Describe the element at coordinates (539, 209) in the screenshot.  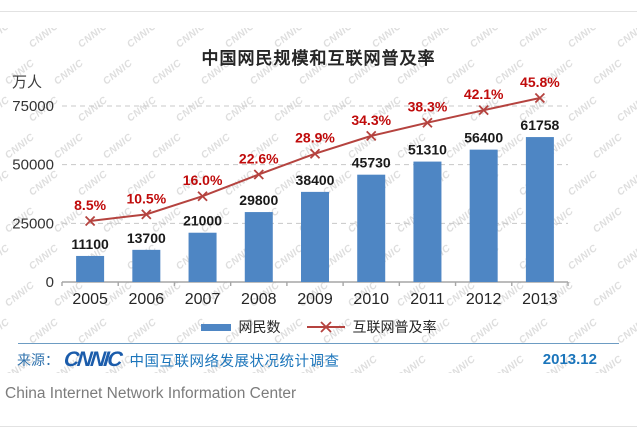
I see `bar-2013` at that location.